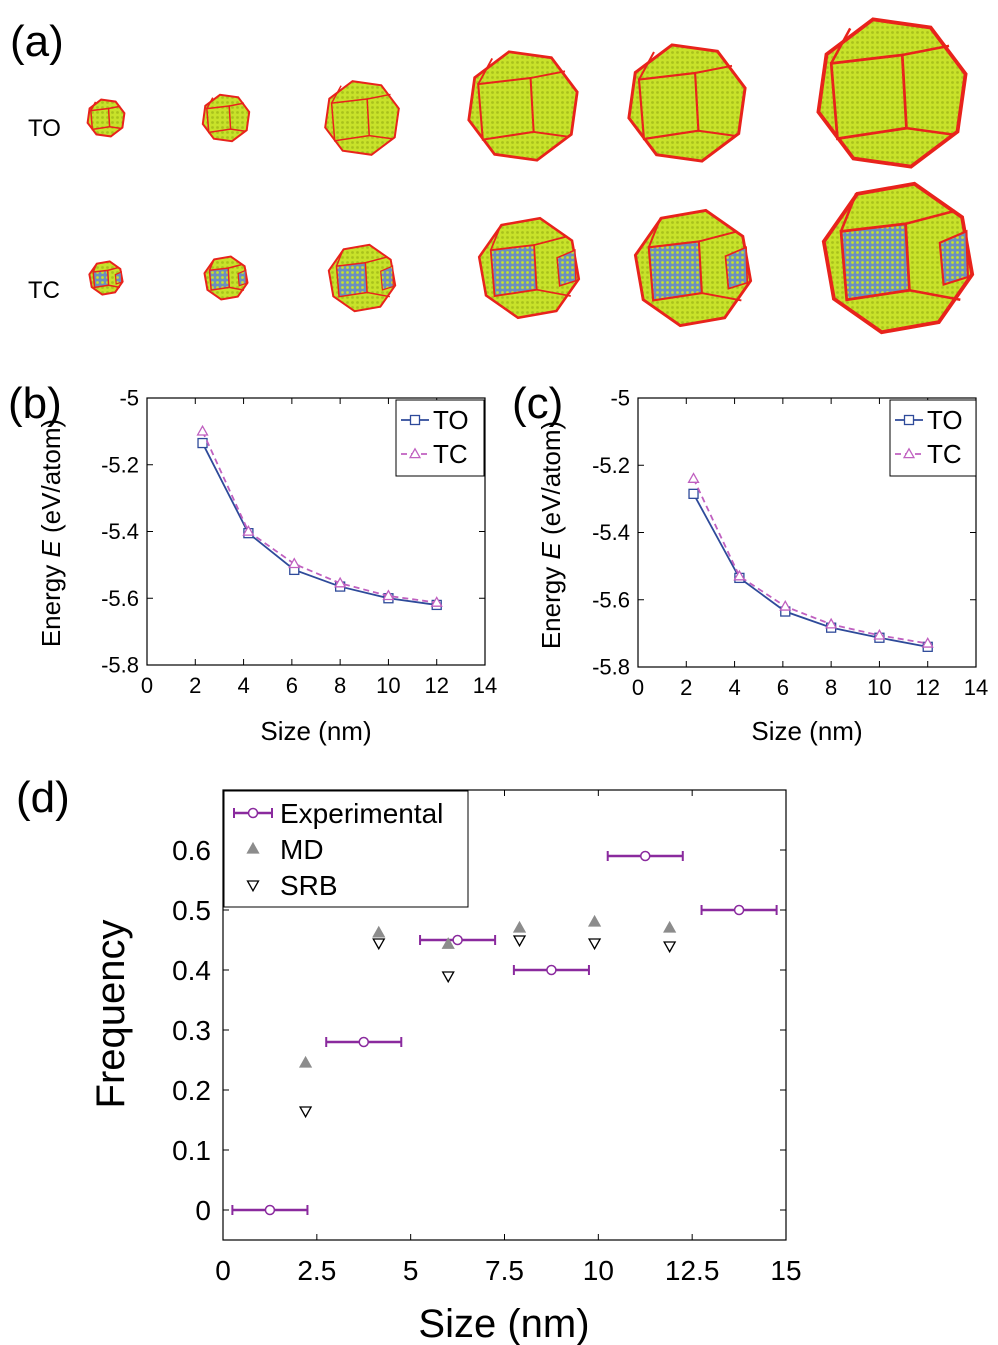  What do you see at coordinates (111, 1014) in the screenshot?
I see `chart-d-ylabel: Frequency` at bounding box center [111, 1014].